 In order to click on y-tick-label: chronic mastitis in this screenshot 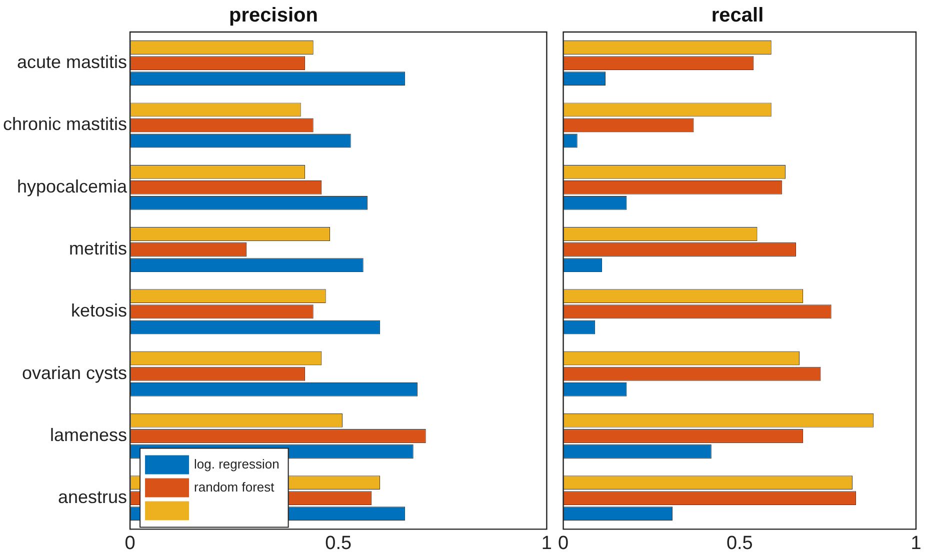, I will do `click(65, 124)`.